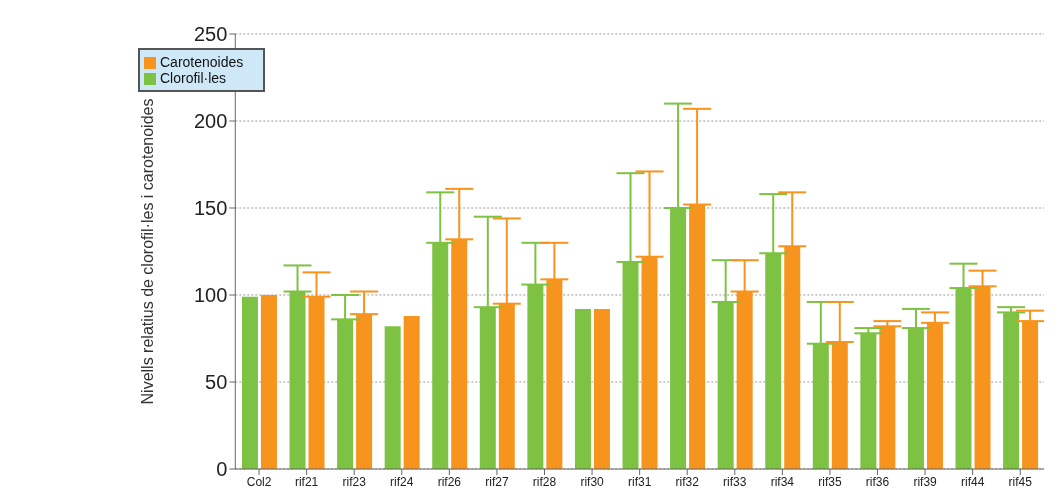 The width and height of the screenshot is (1056, 503). I want to click on x-tick-label: rif28, so click(544, 481).